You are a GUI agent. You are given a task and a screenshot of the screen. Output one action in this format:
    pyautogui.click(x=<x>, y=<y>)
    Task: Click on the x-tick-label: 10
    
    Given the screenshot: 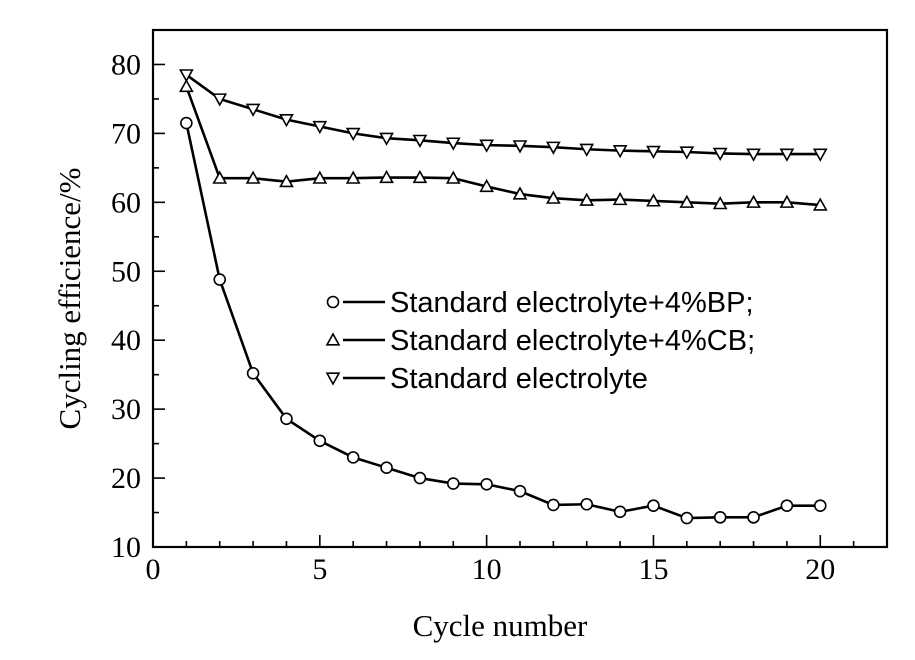 What is the action you would take?
    pyautogui.click(x=487, y=569)
    